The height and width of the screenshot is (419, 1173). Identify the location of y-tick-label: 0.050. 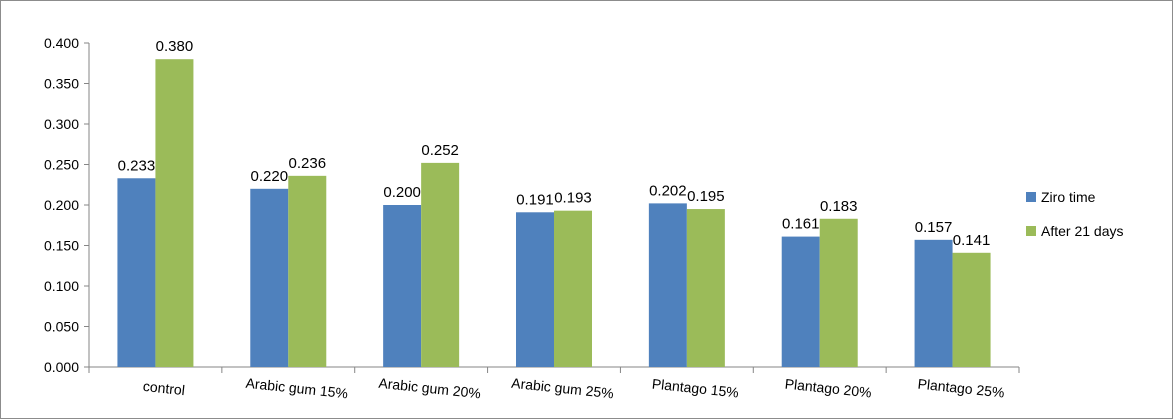
(61, 327).